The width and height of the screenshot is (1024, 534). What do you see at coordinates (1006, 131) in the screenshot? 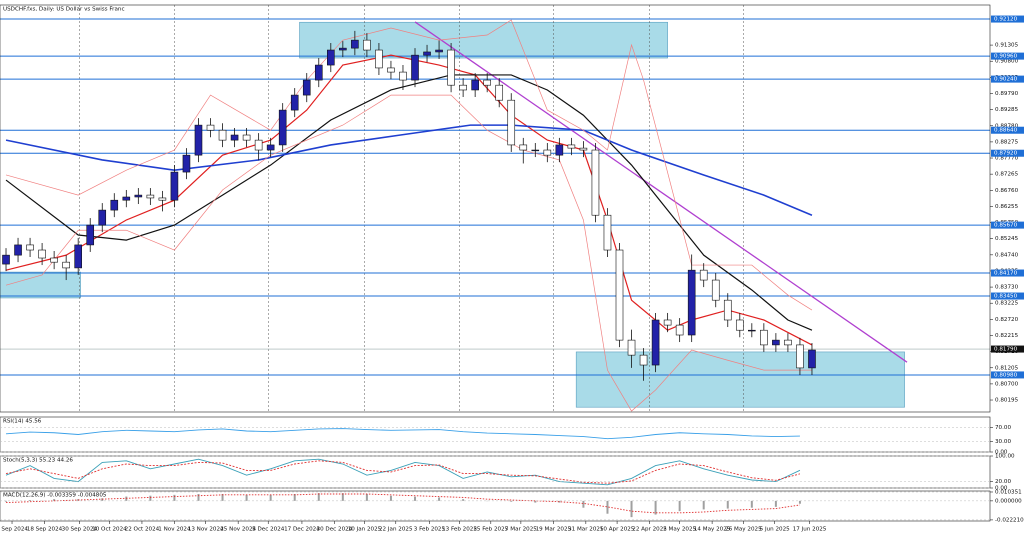
I see `level-label: 0.88640` at bounding box center [1006, 131].